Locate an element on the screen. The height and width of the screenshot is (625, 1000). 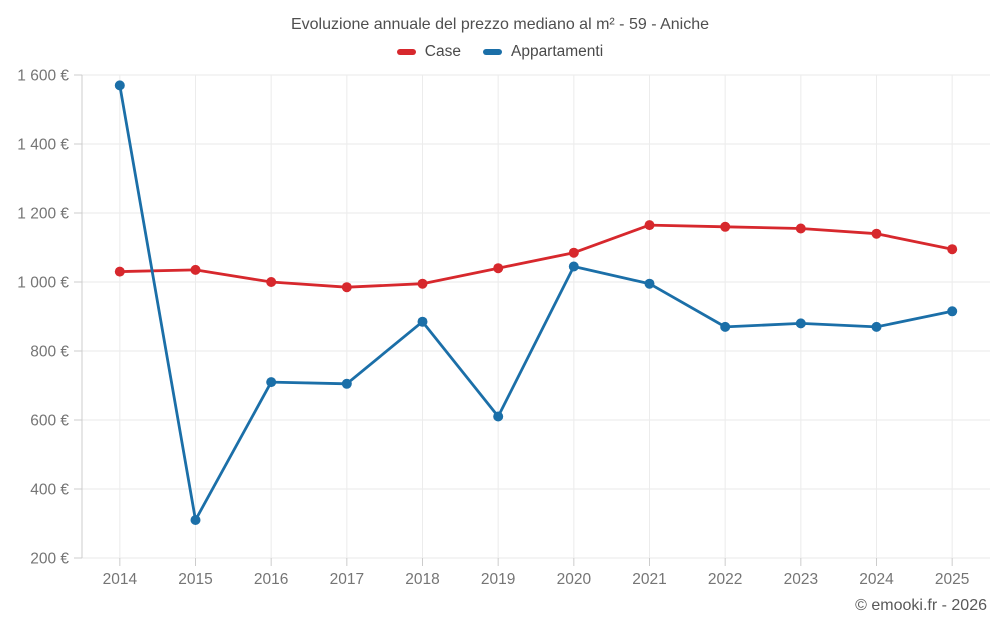
data-point-case-2020 is located at coordinates (573, 252).